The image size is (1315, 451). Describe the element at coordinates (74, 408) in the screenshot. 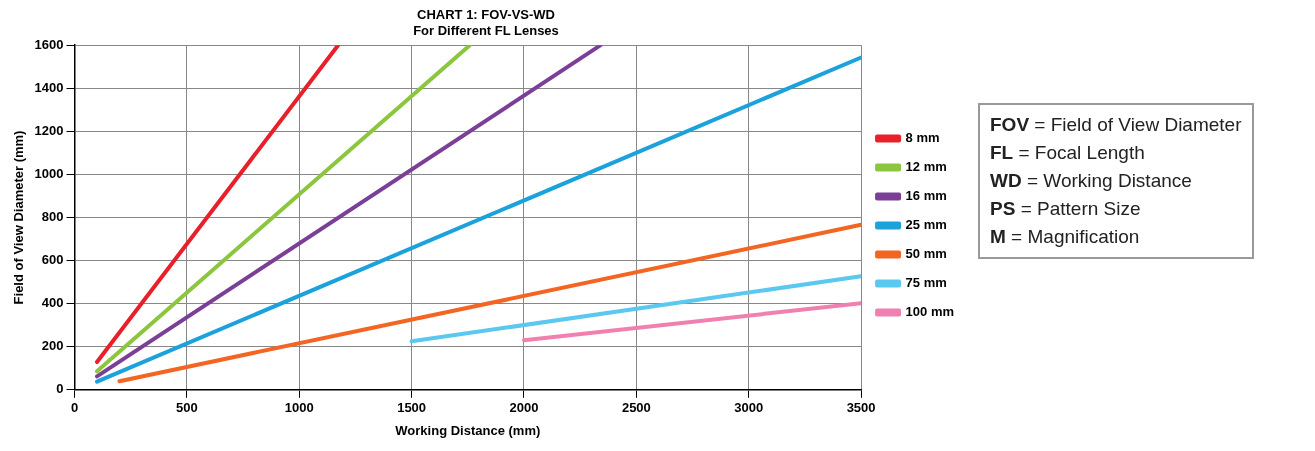

I see `x-tick-label: 0` at that location.